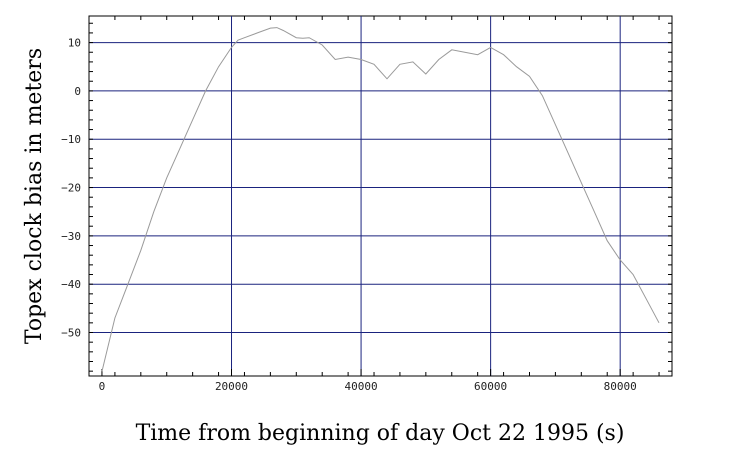  What do you see at coordinates (71, 236) in the screenshot?
I see `y-tick-label: −30` at bounding box center [71, 236].